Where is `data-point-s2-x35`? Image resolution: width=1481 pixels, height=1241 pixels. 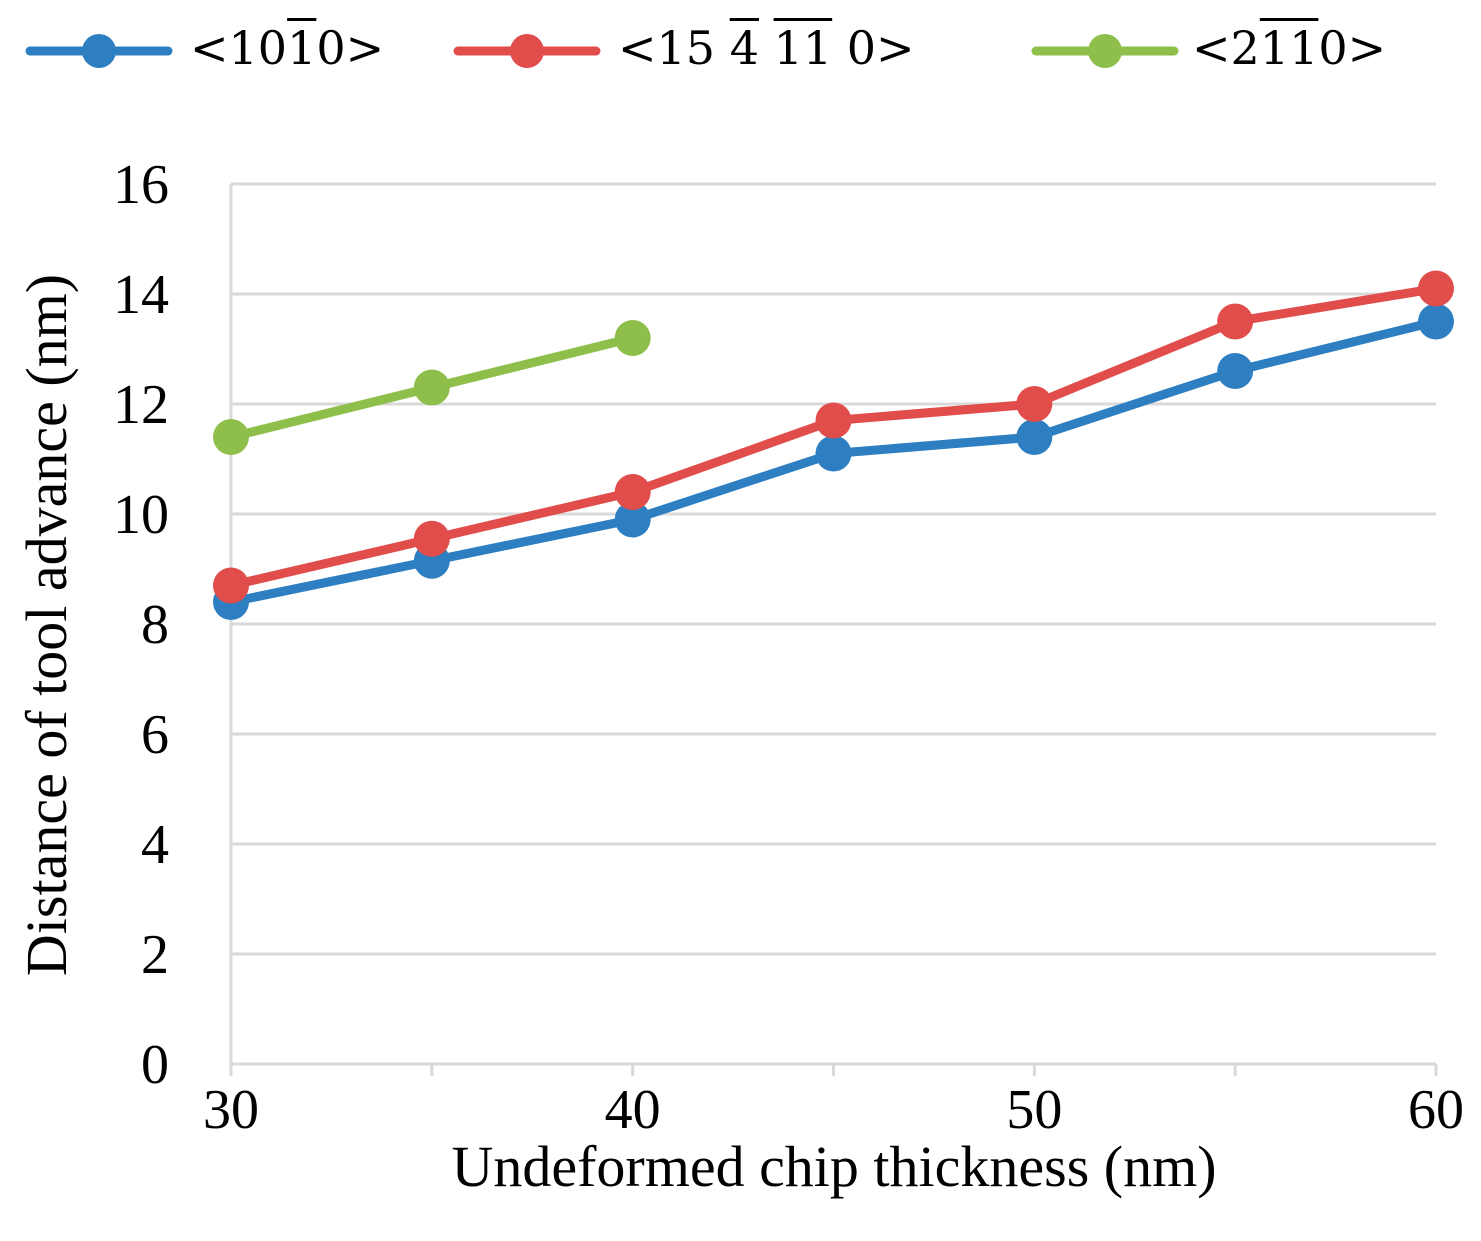
data-point-s2-x35 is located at coordinates (431, 538).